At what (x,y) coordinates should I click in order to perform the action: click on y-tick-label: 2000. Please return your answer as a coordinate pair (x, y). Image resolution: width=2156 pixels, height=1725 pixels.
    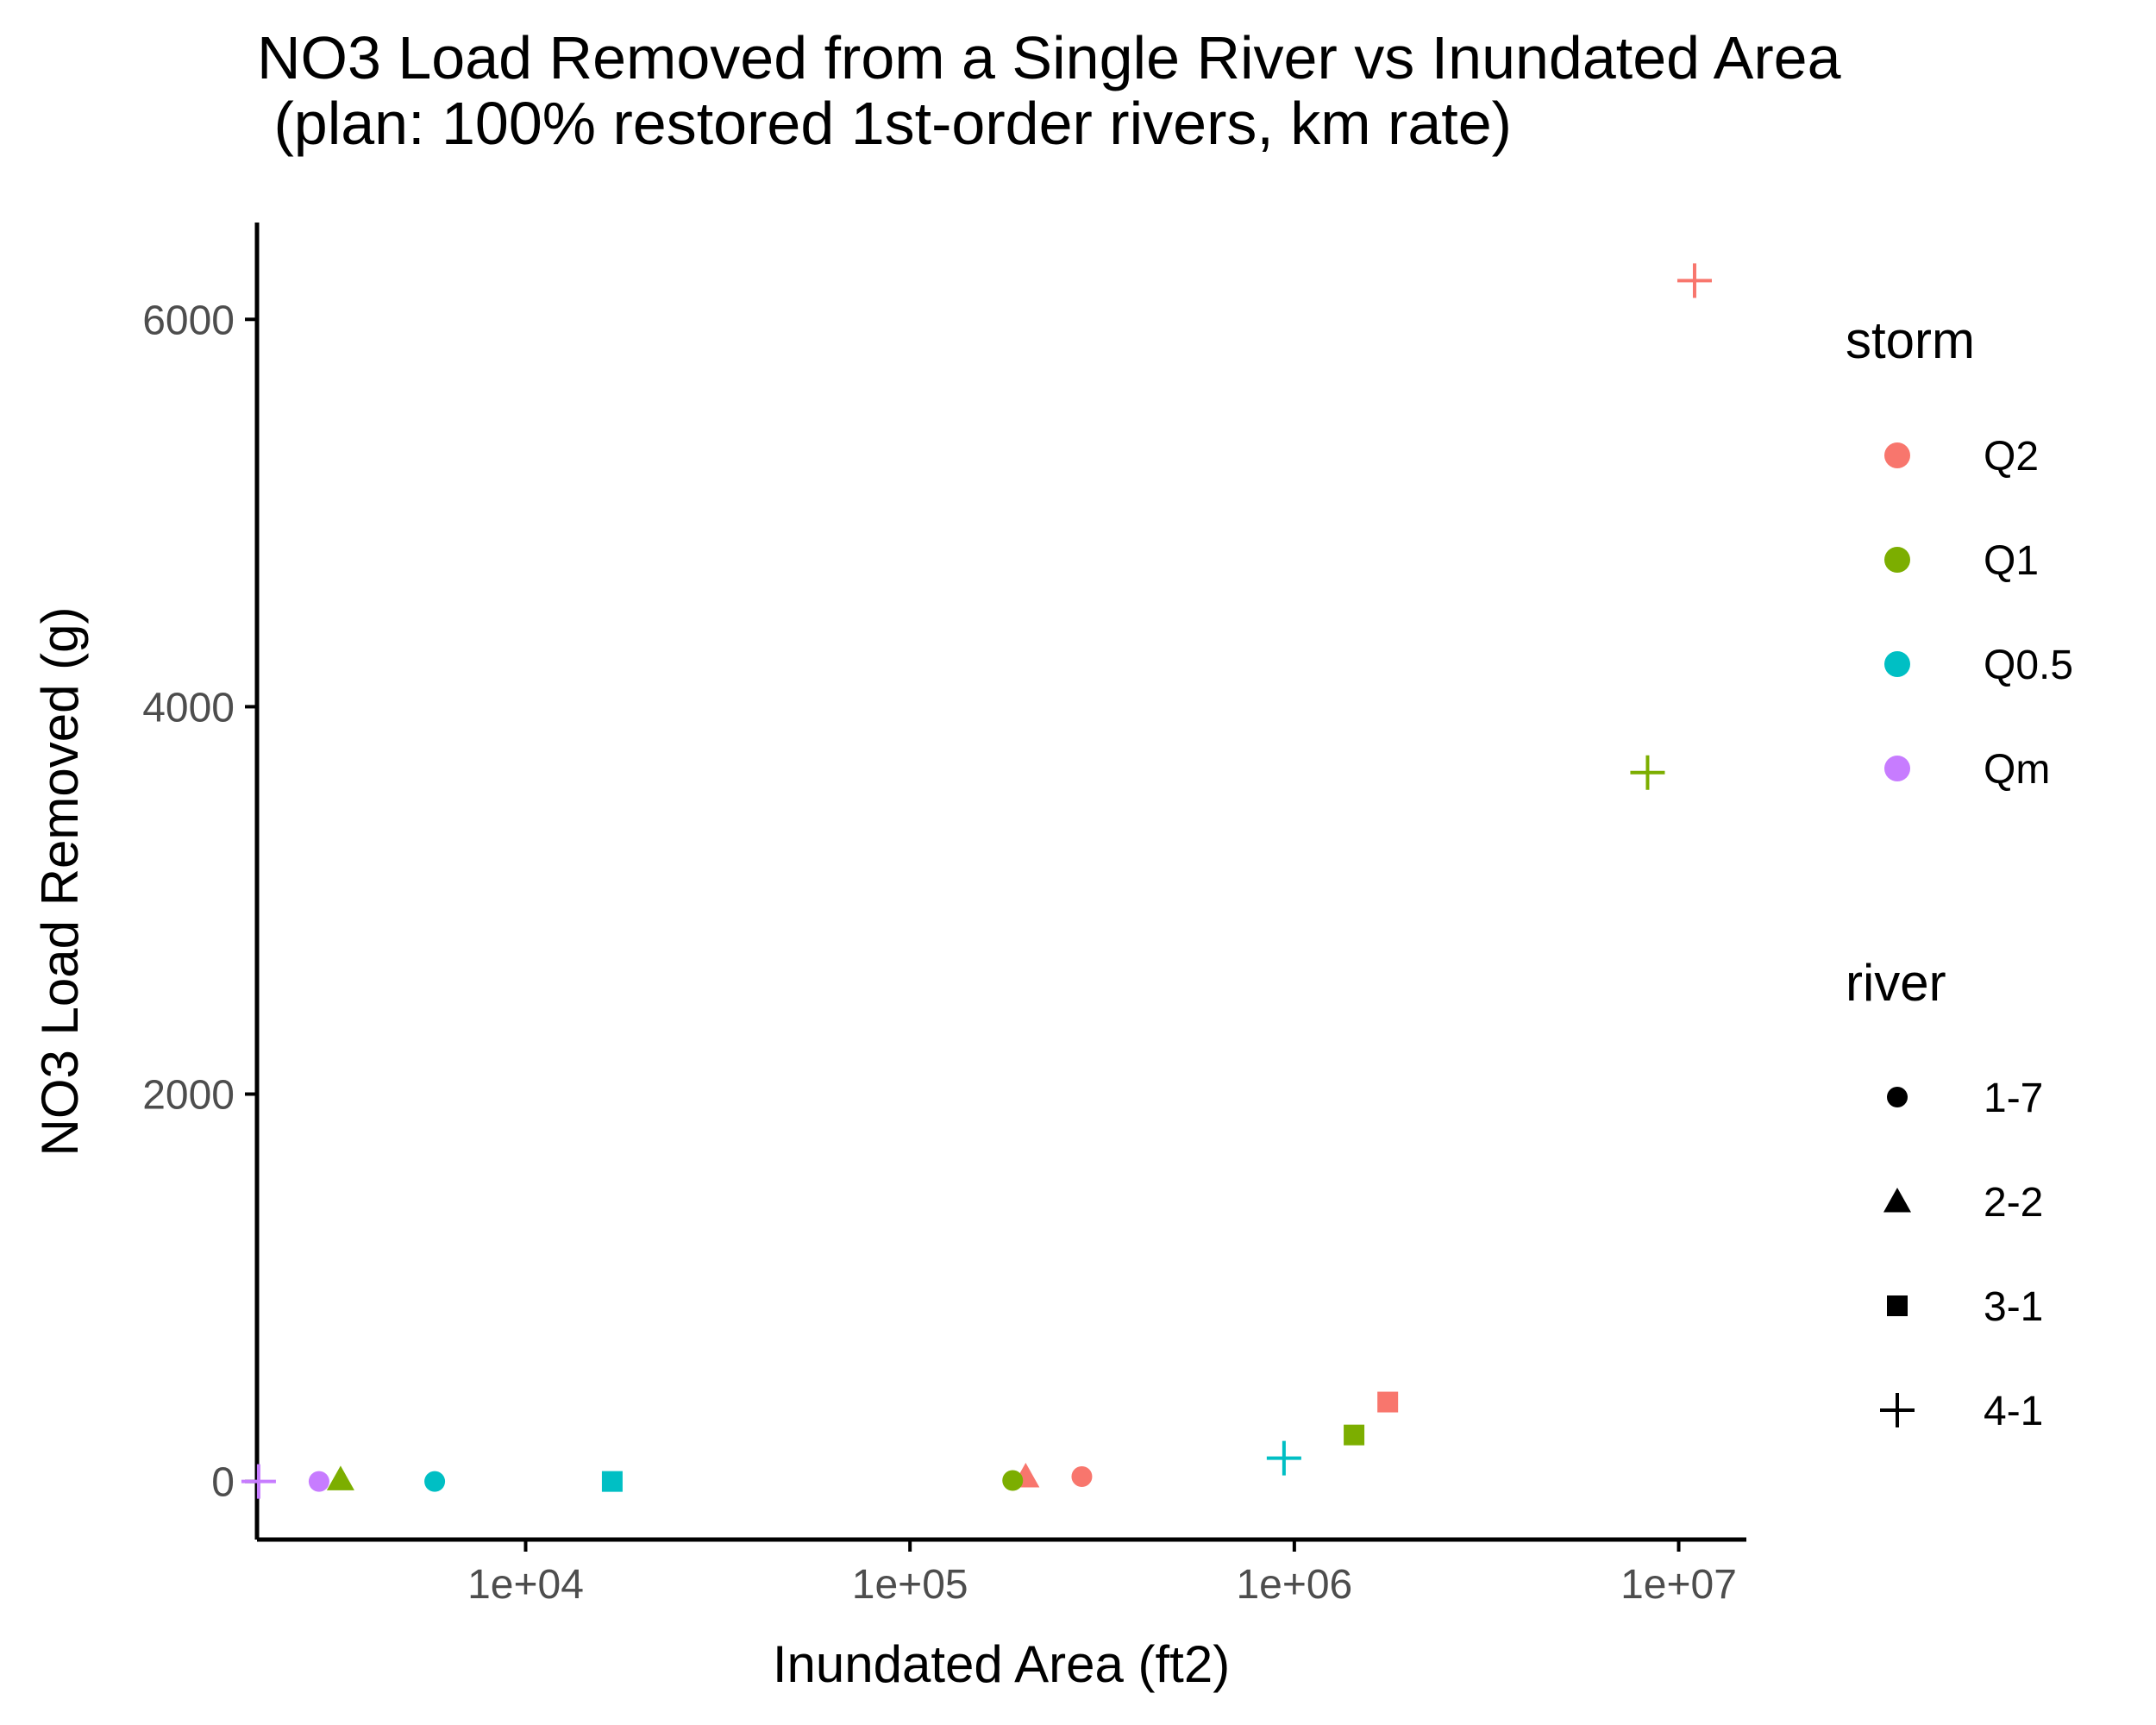
    Looking at the image, I should click on (188, 1096).